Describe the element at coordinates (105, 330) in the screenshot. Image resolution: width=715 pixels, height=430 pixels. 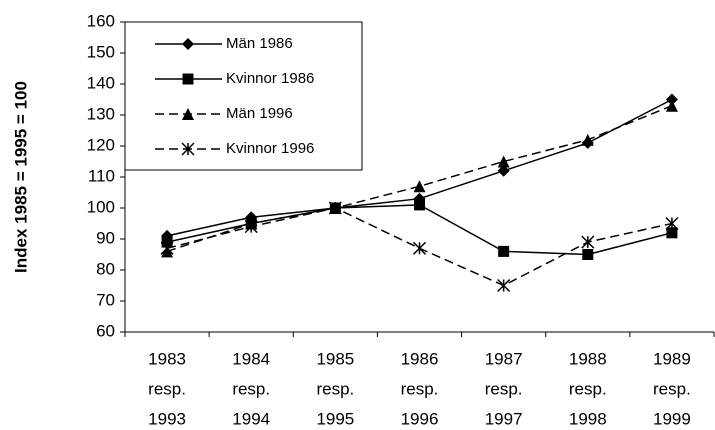
I see `y-tick-label: 60` at that location.